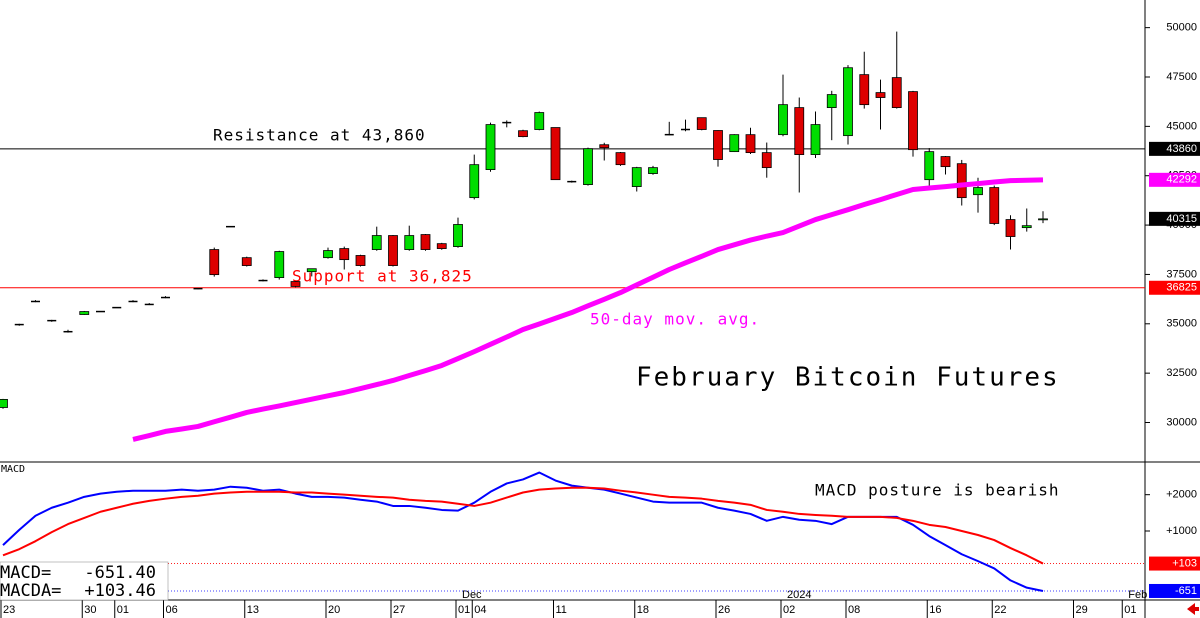  Describe the element at coordinates (25, 573) in the screenshot. I see `readout-name: MACD=` at that location.